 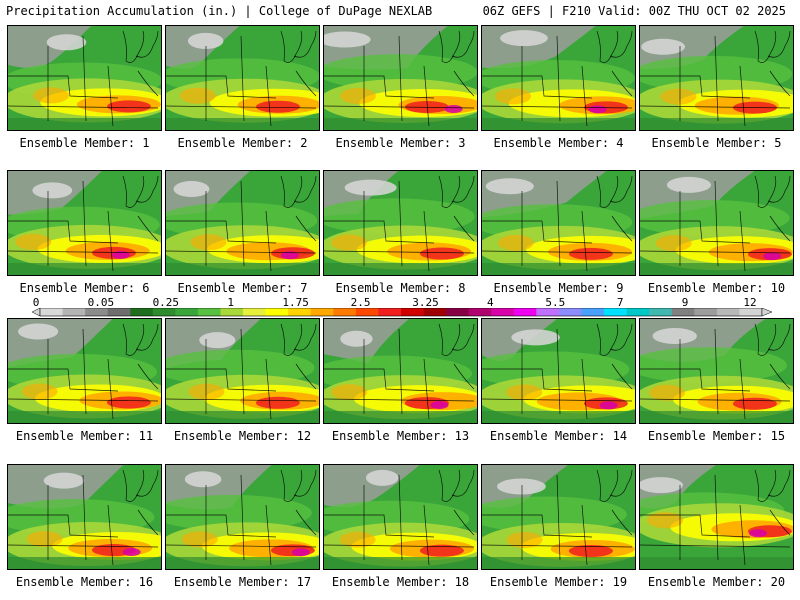 What do you see at coordinates (558, 288) in the screenshot?
I see `ensemble-member-label: Ensemble Member: 9` at bounding box center [558, 288].